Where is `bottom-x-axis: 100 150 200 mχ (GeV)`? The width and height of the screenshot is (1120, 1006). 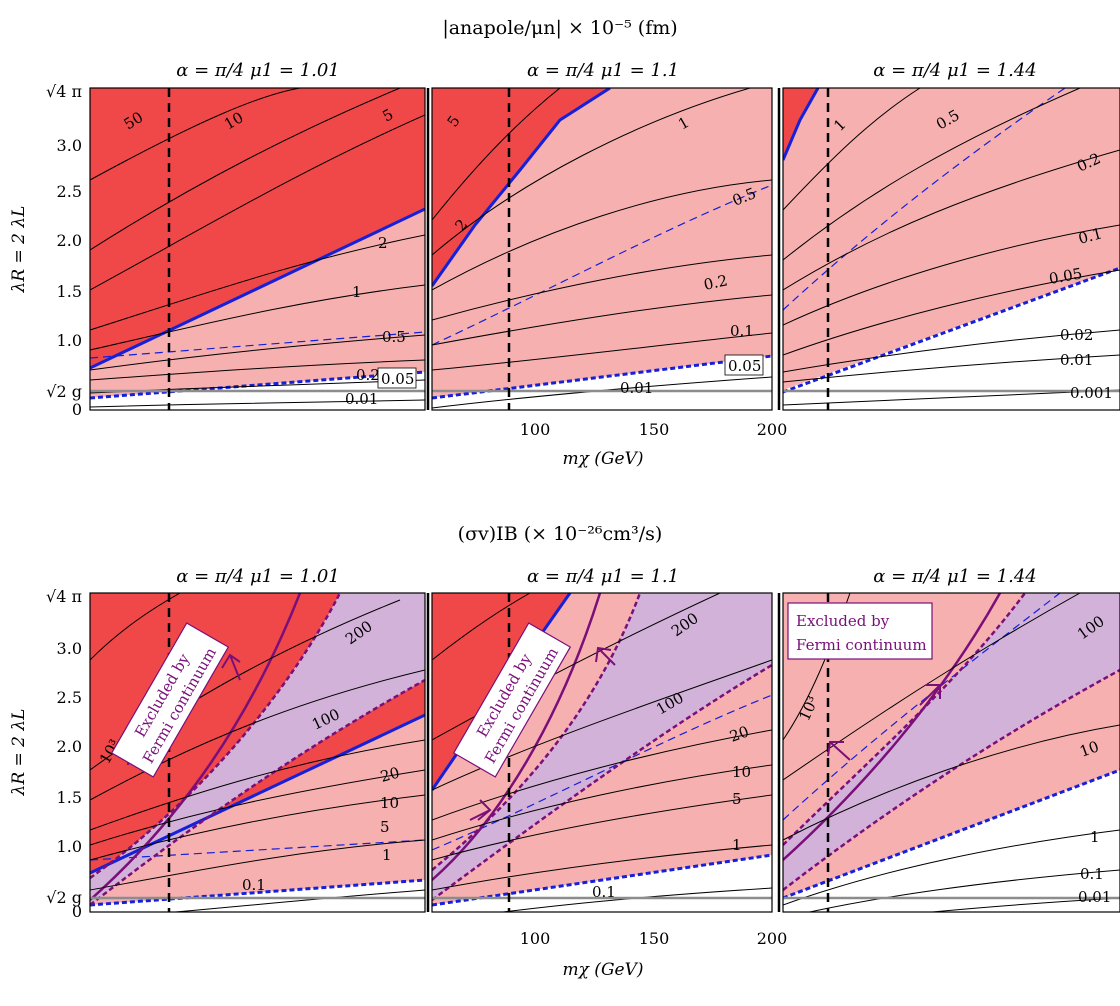
bottom-x-axis: 100 150 200 mχ (GeV) is located at coordinates (654, 954).